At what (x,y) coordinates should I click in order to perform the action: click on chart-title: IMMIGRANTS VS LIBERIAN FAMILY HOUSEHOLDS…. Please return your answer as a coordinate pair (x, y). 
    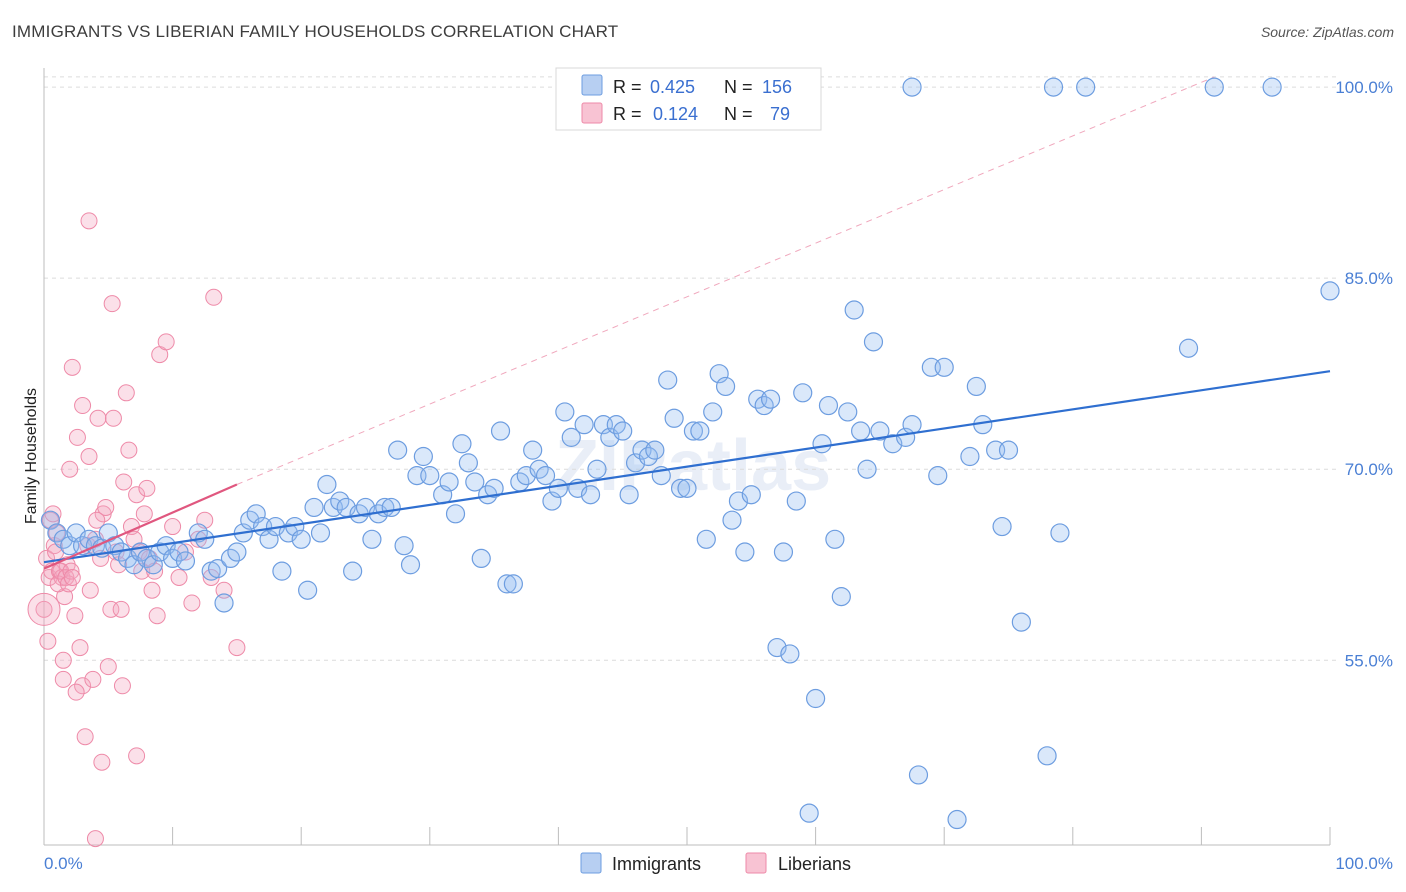
    Looking at the image, I should click on (315, 31).